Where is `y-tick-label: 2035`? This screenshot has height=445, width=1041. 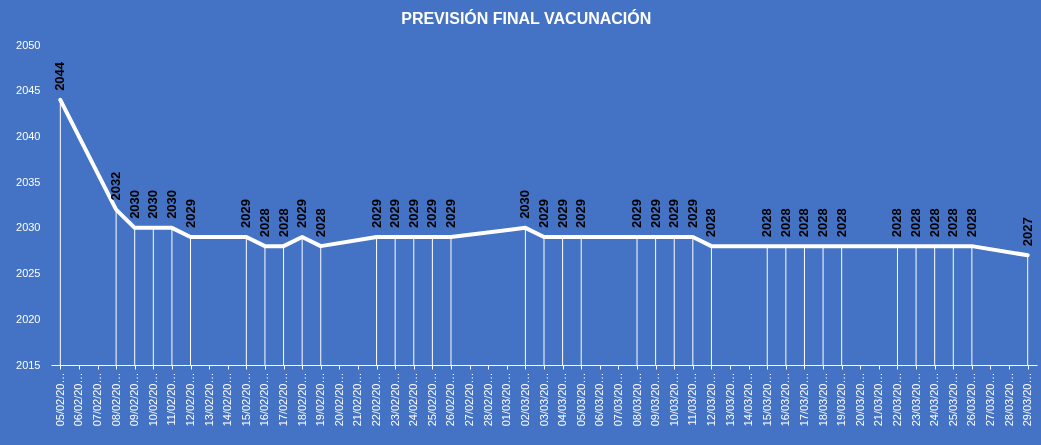 y-tick-label: 2035 is located at coordinates (28, 181).